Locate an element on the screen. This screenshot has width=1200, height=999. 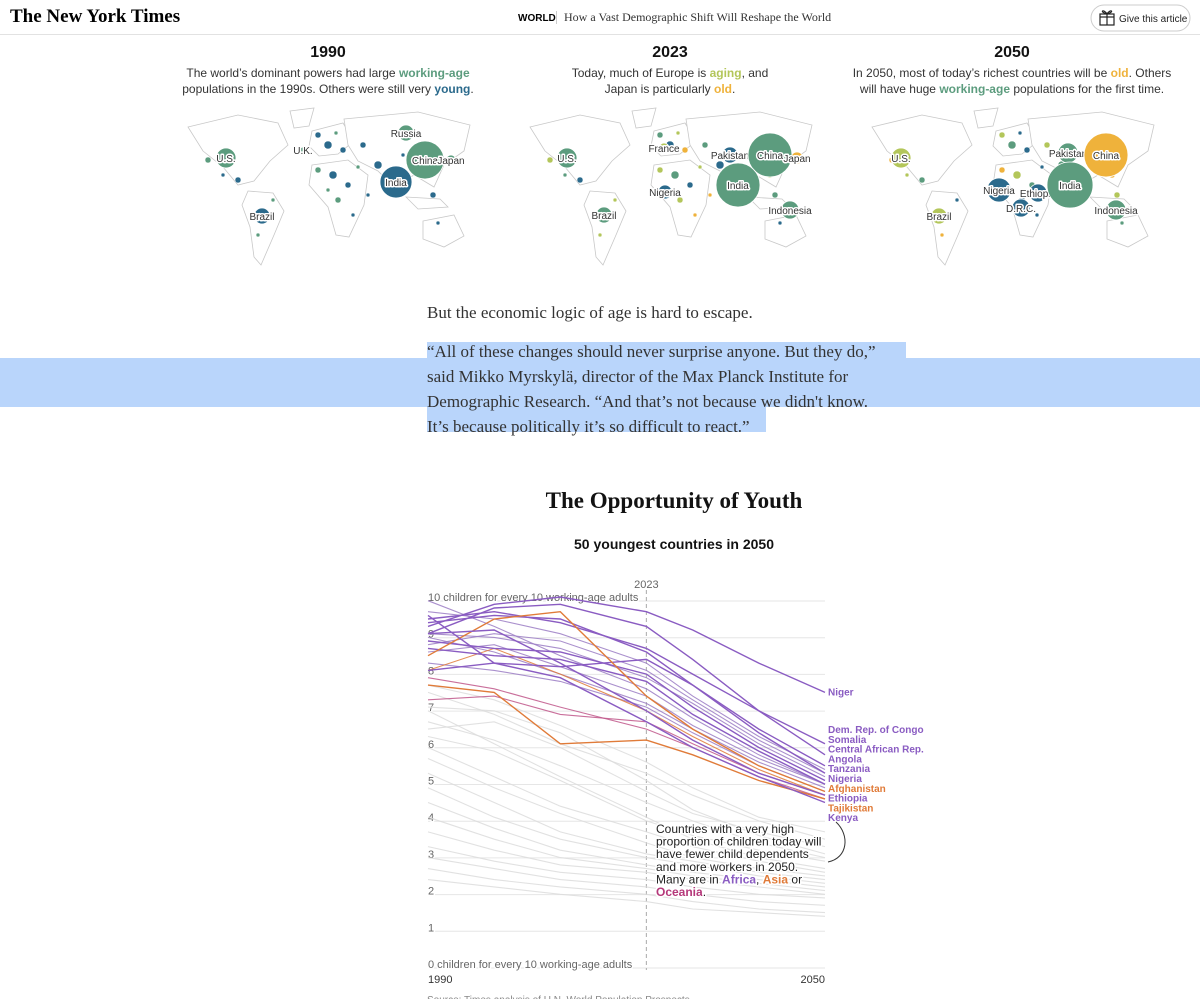
selection is located at coordinates (600, 387).